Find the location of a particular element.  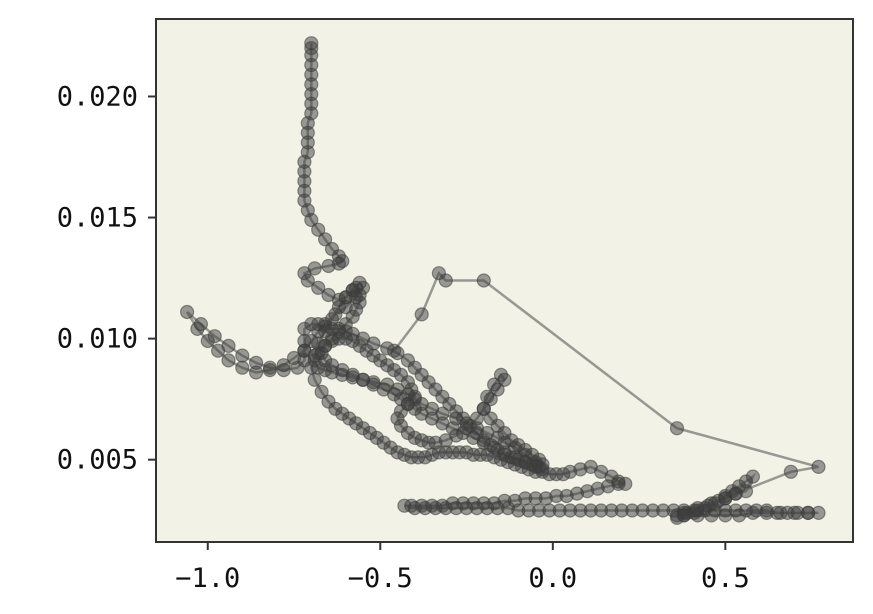

x-tick-label: 0.0 is located at coordinates (552, 578).